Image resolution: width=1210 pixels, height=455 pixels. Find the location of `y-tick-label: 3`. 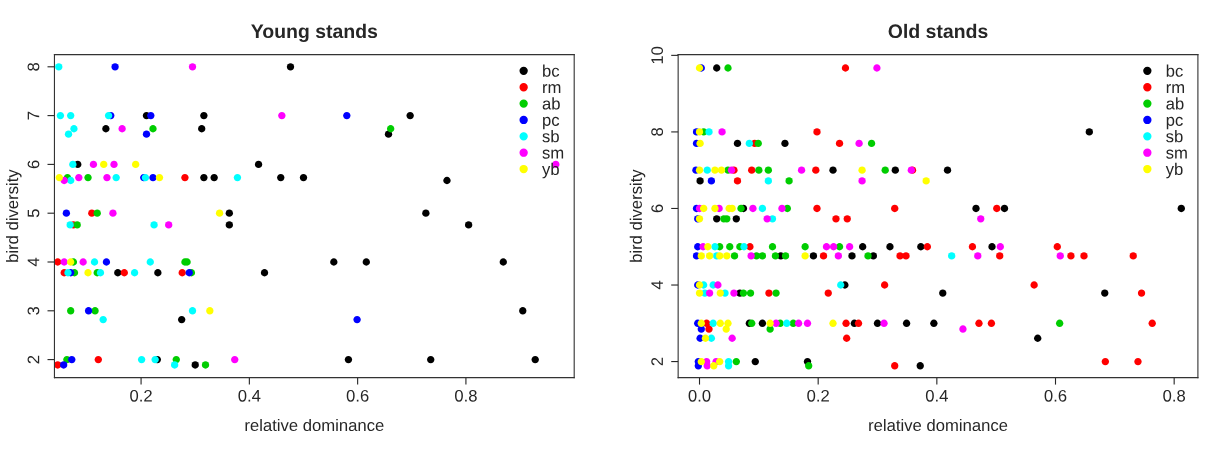

y-tick-label: 3 is located at coordinates (33, 310).